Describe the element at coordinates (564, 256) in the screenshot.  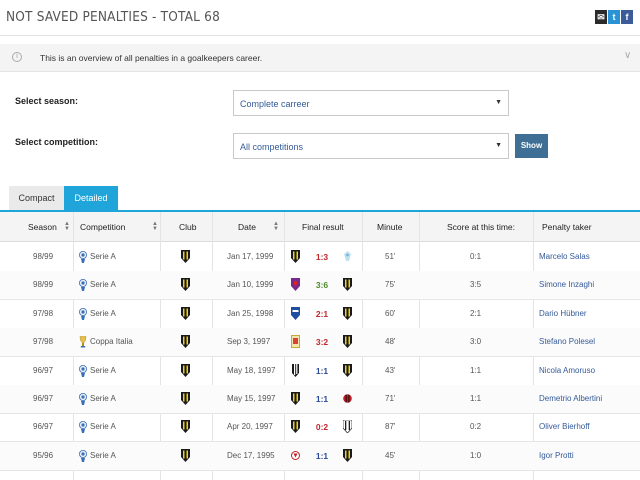
I see `penalty-taker-link: Marcelo Salas` at that location.